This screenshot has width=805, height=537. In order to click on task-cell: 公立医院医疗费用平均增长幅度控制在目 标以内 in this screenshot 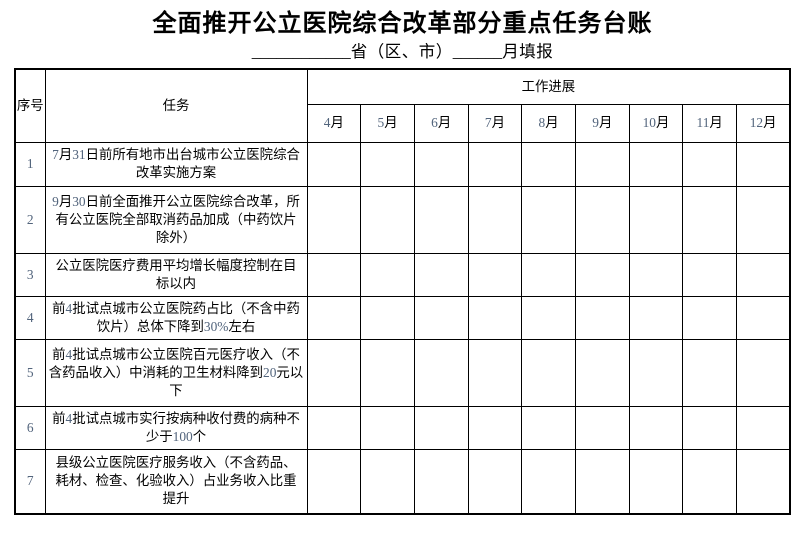, I will do `click(176, 274)`.